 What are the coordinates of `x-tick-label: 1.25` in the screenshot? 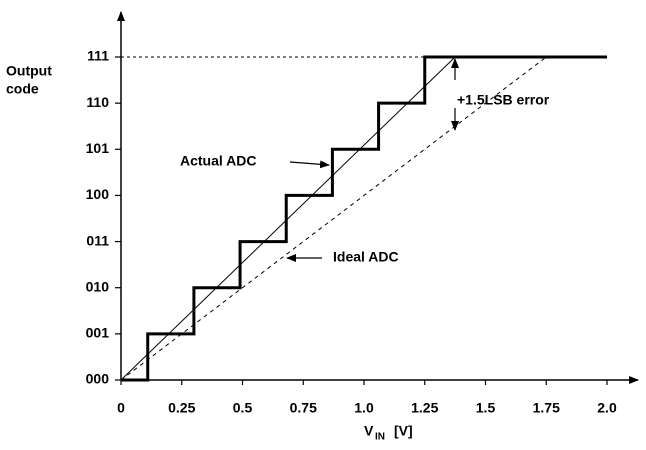 It's located at (424, 408).